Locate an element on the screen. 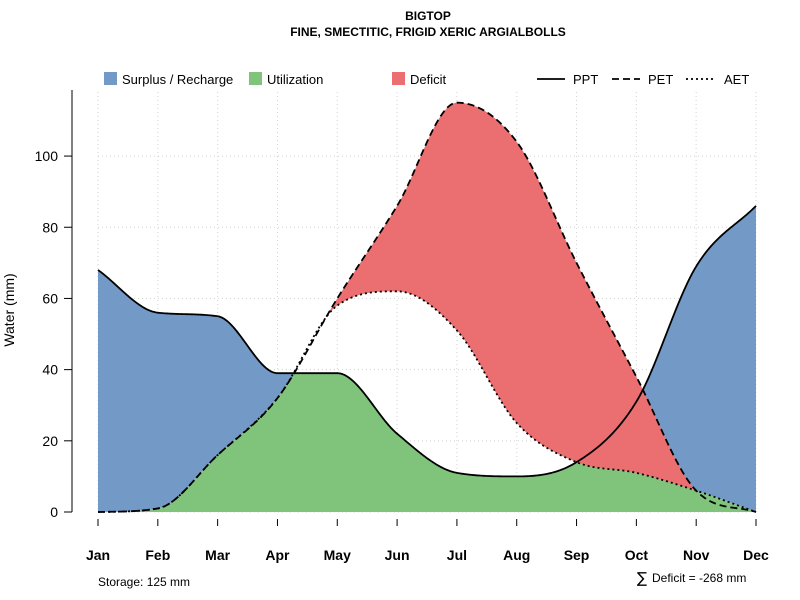 This screenshot has height=600, width=800. legend-label-deficit: Deficit is located at coordinates (428, 79).